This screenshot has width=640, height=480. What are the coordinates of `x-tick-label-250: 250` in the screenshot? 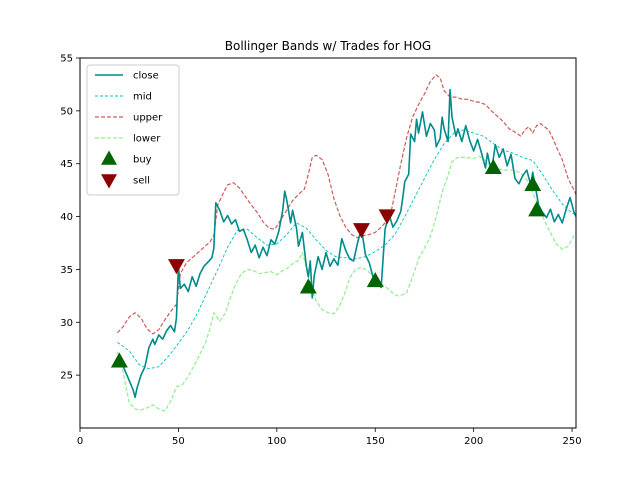 It's located at (572, 441).